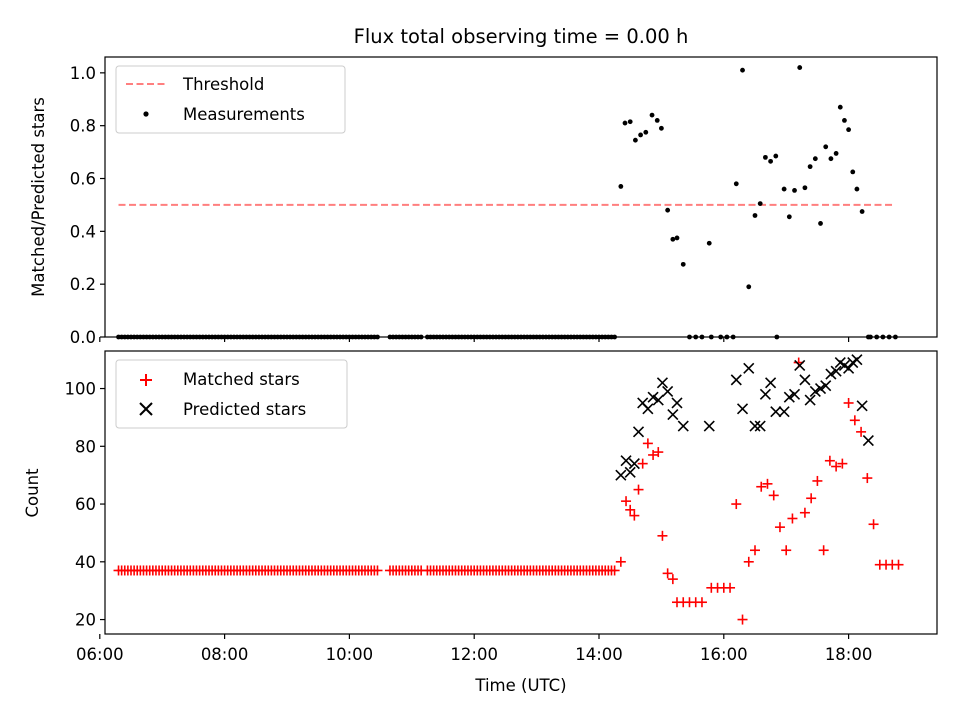 The width and height of the screenshot is (960, 720). I want to click on bottom-y-tick-label: 40, so click(85, 562).